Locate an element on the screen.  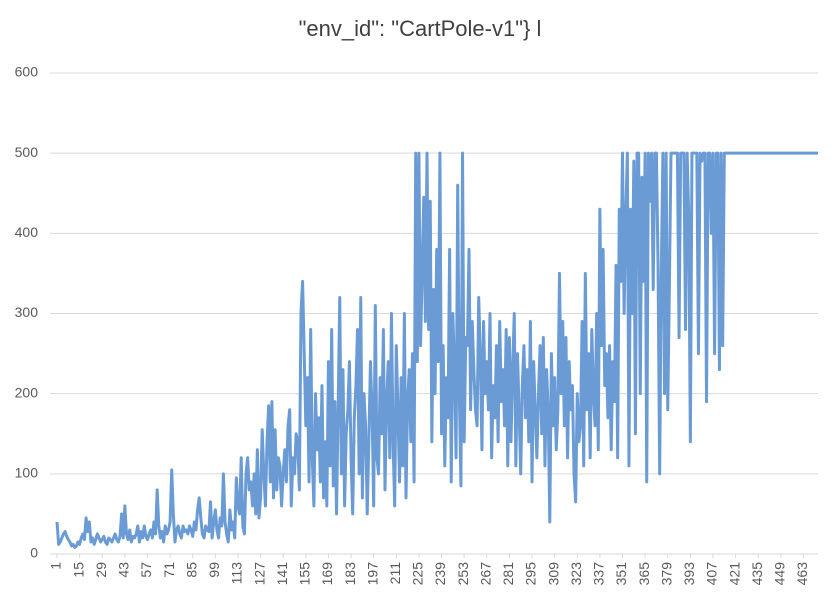
x-tick-label: 99 is located at coordinates (214, 570).